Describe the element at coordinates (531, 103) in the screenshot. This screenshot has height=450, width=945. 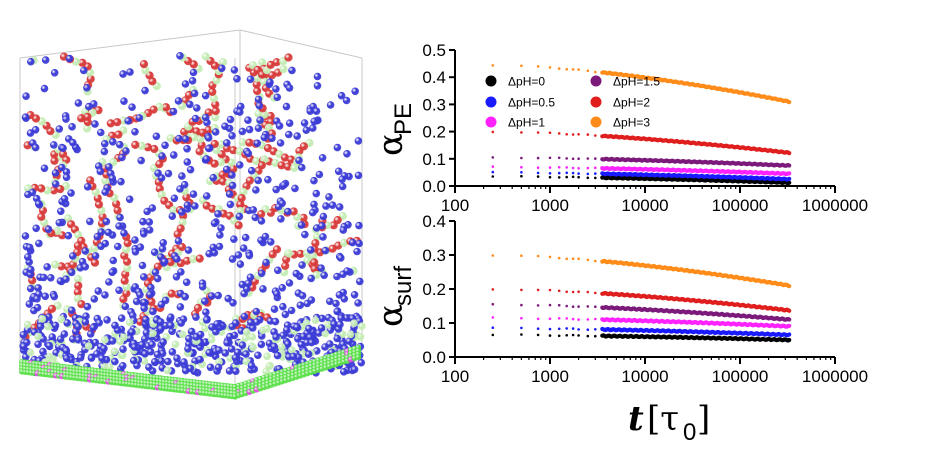
I see `legend-label: ΔpH=0.5` at that location.